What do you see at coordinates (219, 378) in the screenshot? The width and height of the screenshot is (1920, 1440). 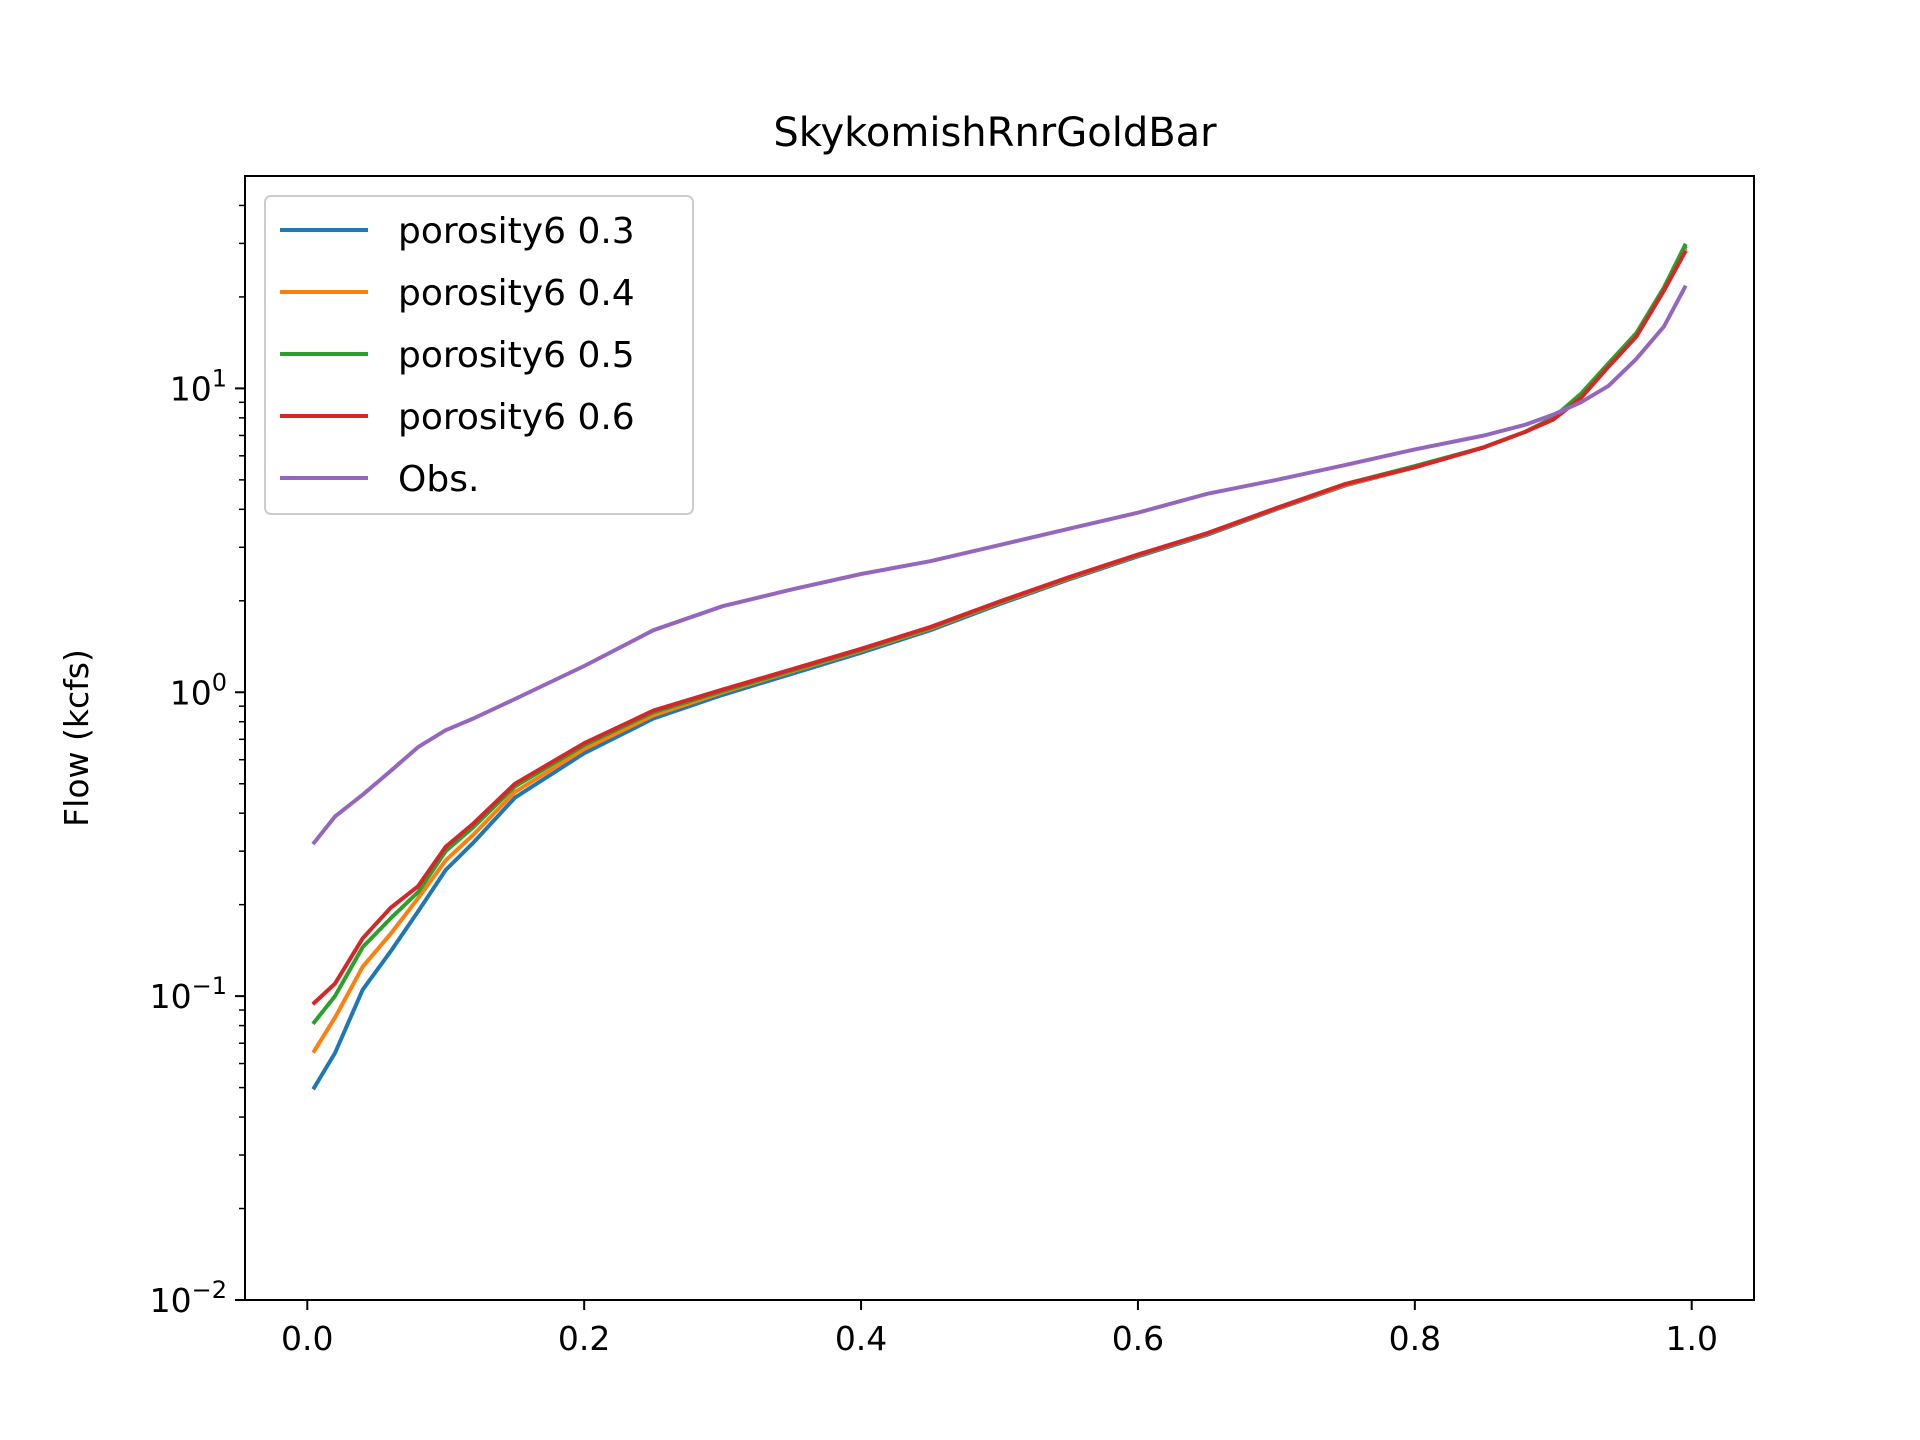 I see `y-tick-exp: 1` at bounding box center [219, 378].